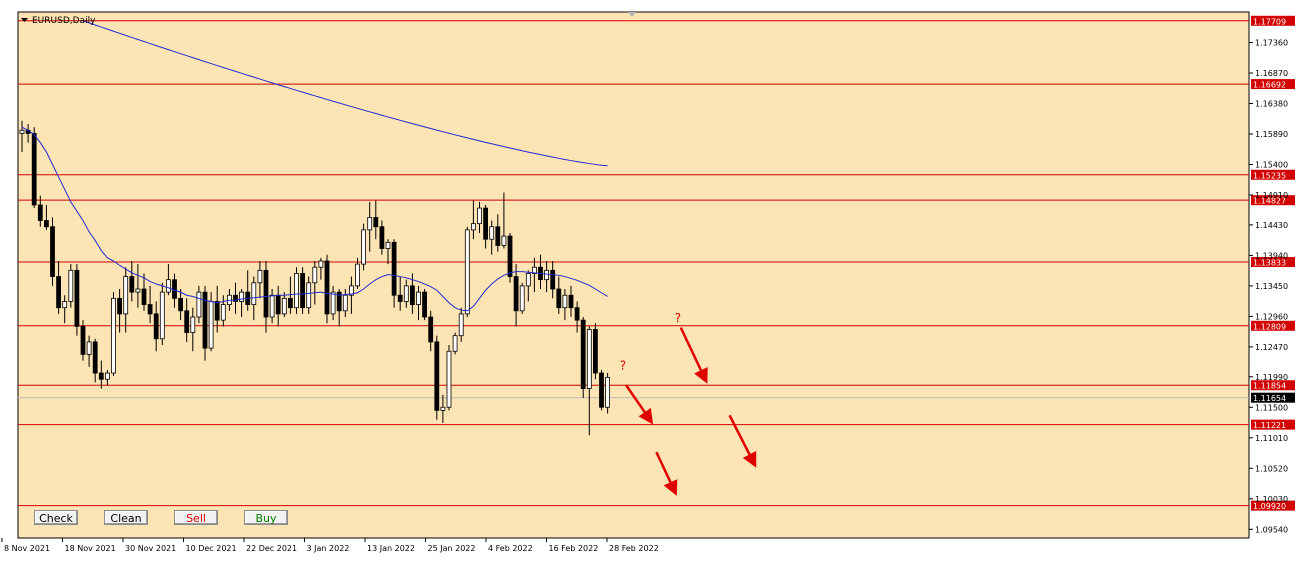  What do you see at coordinates (126, 517) in the screenshot?
I see `clean-button: Clean` at bounding box center [126, 517].